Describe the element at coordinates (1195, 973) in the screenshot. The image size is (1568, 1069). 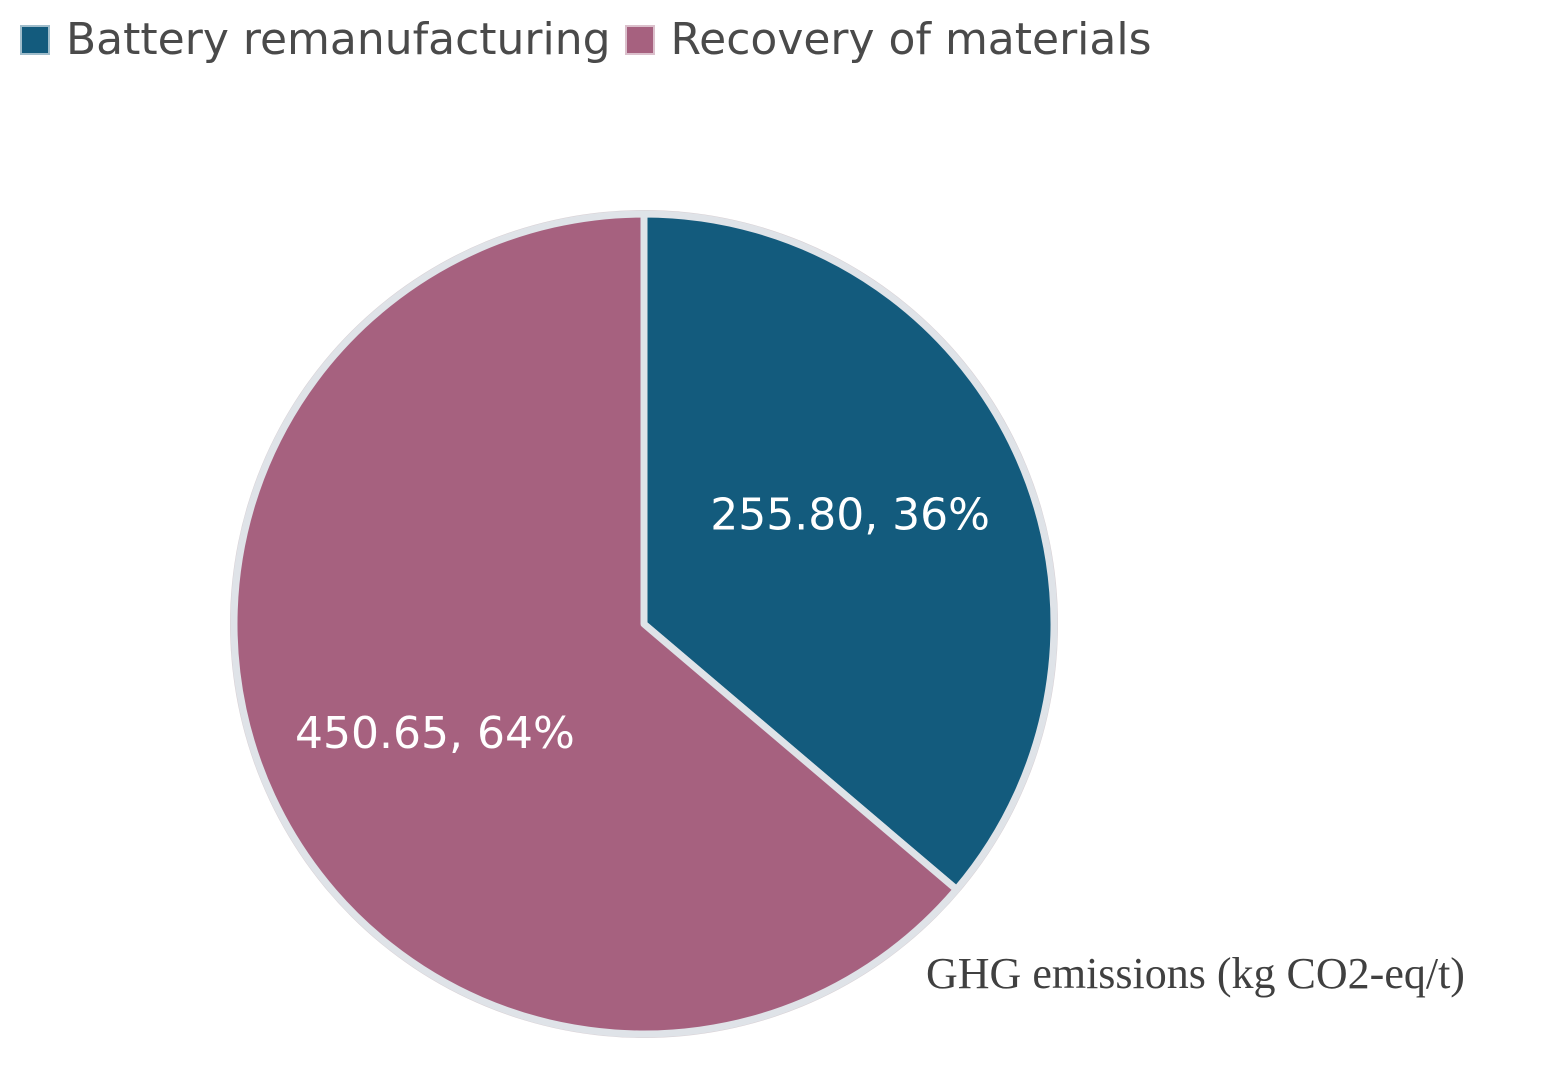
I see `chart-annotation: GHG emissions (kg CO2-eq/t)` at that location.